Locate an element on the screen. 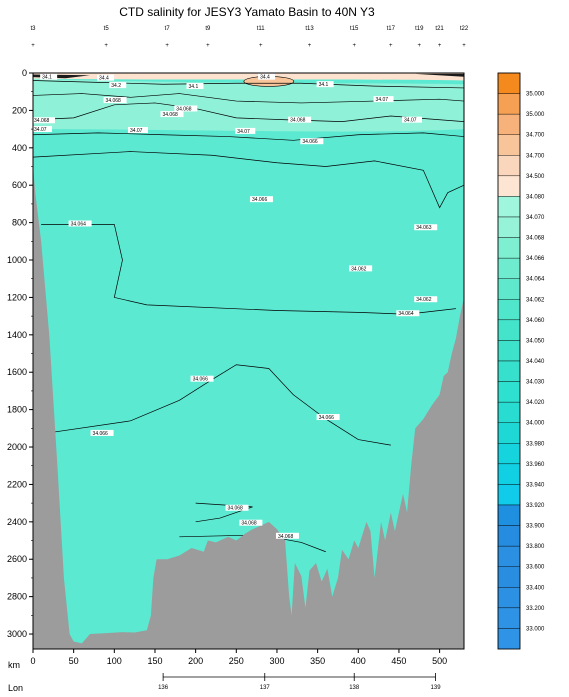 The height and width of the screenshot is (697, 569). colorbar-label: 33.800 is located at coordinates (535, 547).